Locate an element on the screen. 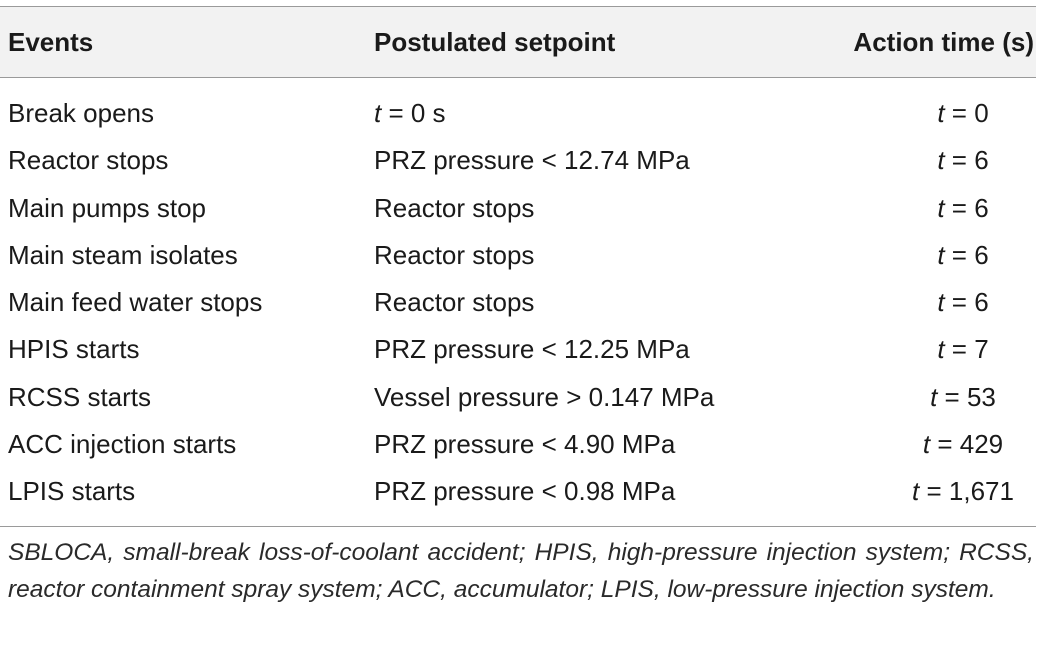 The width and height of the screenshot is (1040, 650). table-row: Main steam isolates Reactor stops t = 6 is located at coordinates (518, 255).